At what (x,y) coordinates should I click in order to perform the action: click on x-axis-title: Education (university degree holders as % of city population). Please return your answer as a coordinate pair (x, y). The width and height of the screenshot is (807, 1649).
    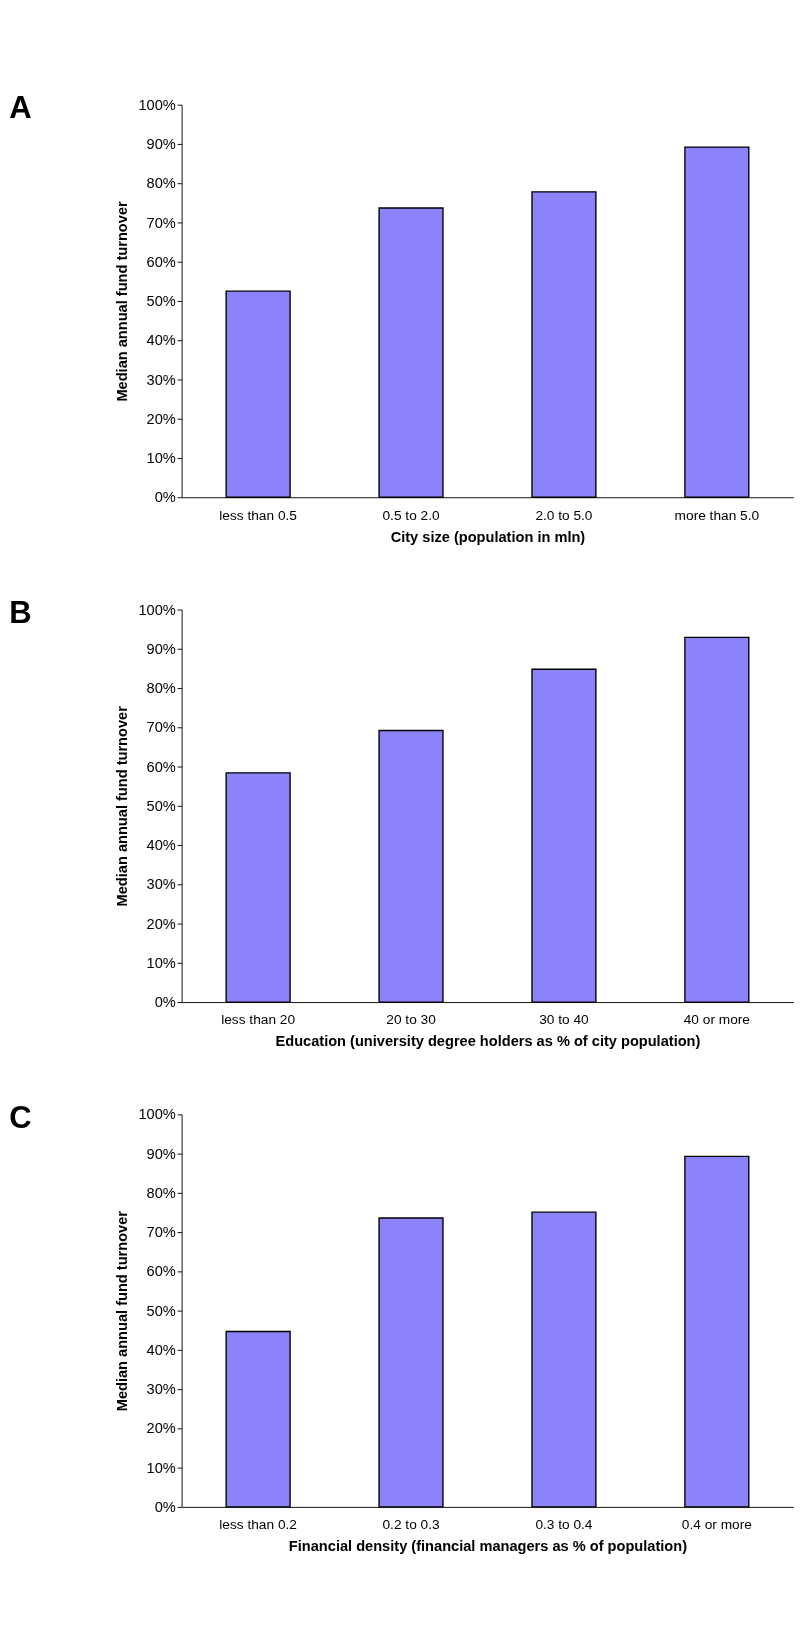
    Looking at the image, I should click on (488, 1041).